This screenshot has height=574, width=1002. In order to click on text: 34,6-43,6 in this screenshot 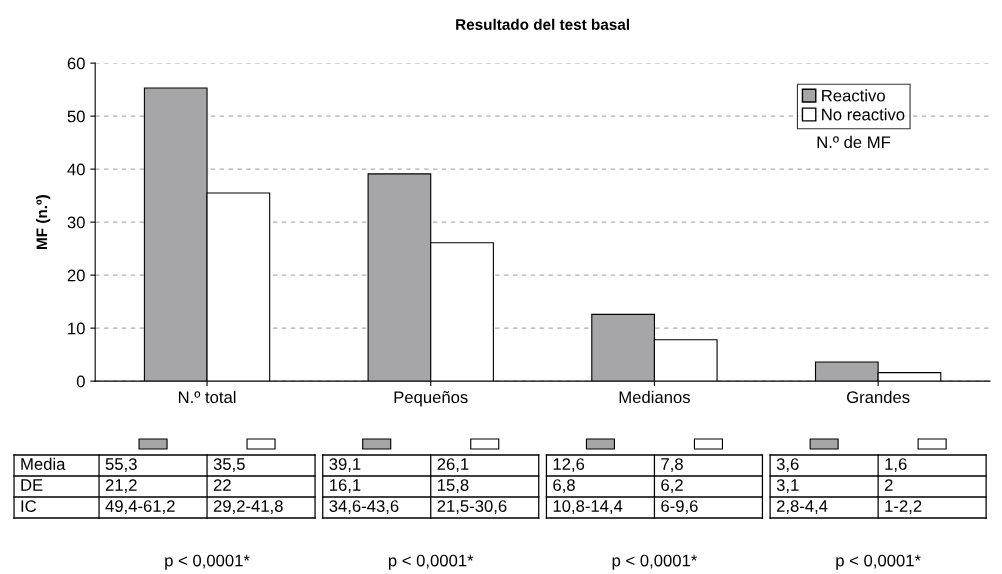, I will do `click(364, 507)`.